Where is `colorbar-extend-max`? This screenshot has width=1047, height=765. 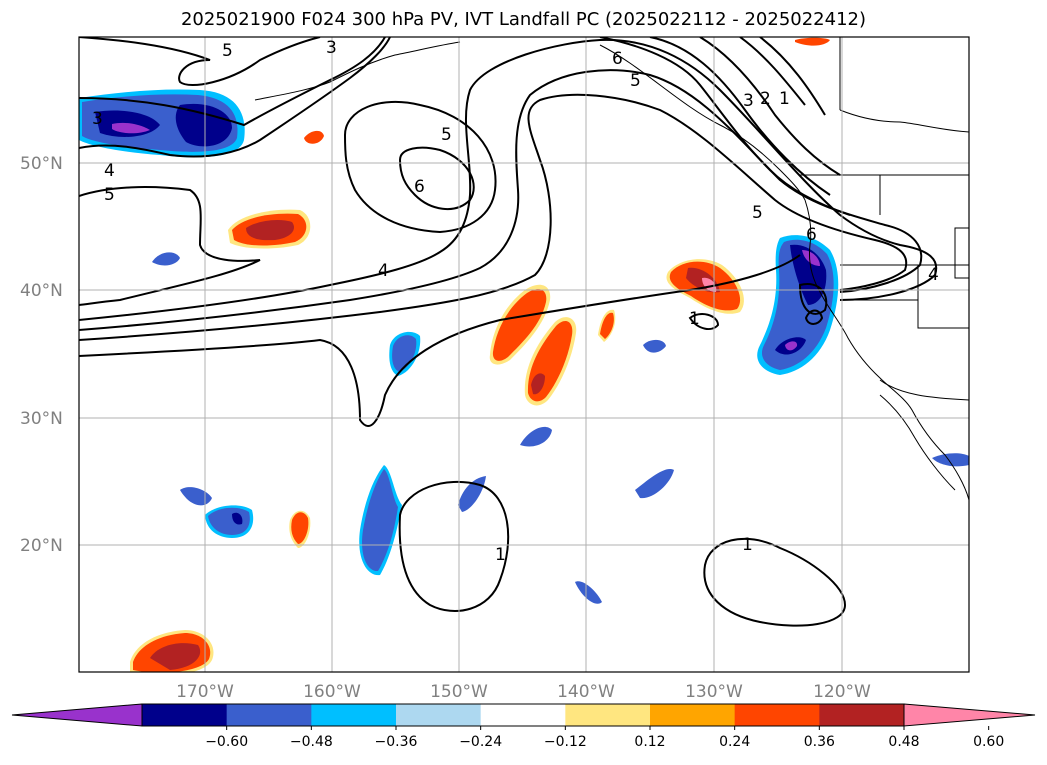
colorbar-extend-max is located at coordinates (969, 715).